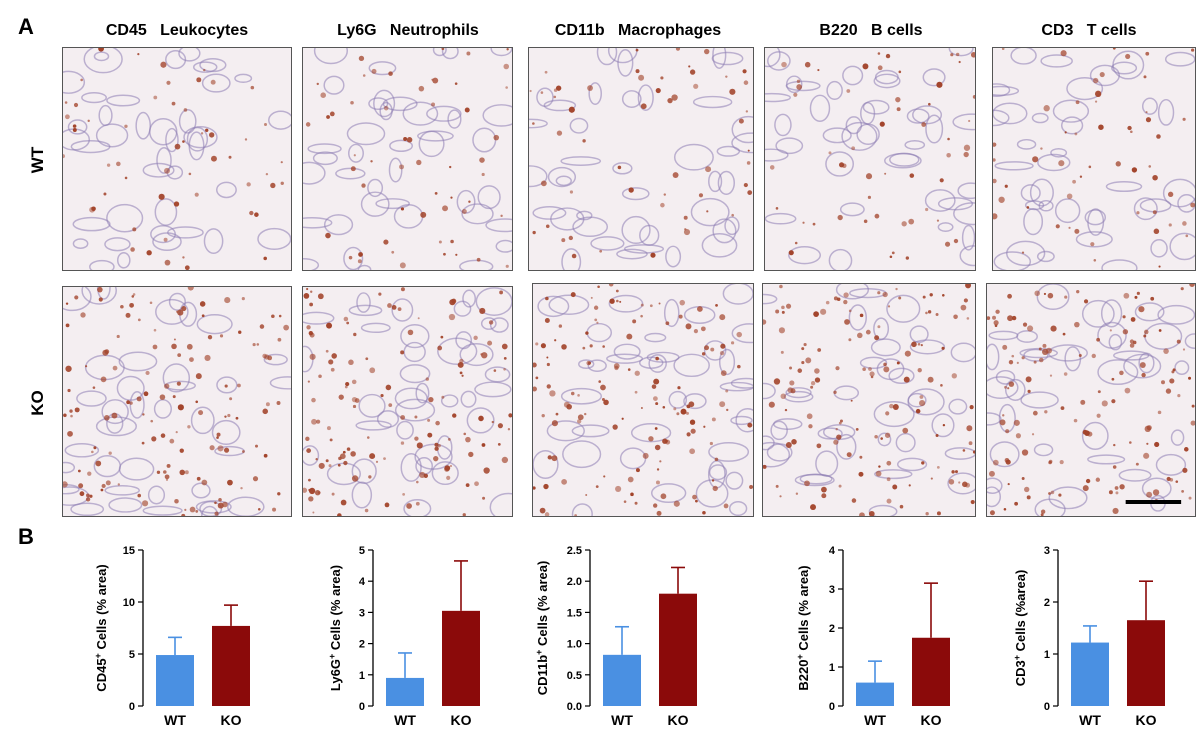 The width and height of the screenshot is (1200, 742). I want to click on micrograph-wt-b220, so click(870, 159).